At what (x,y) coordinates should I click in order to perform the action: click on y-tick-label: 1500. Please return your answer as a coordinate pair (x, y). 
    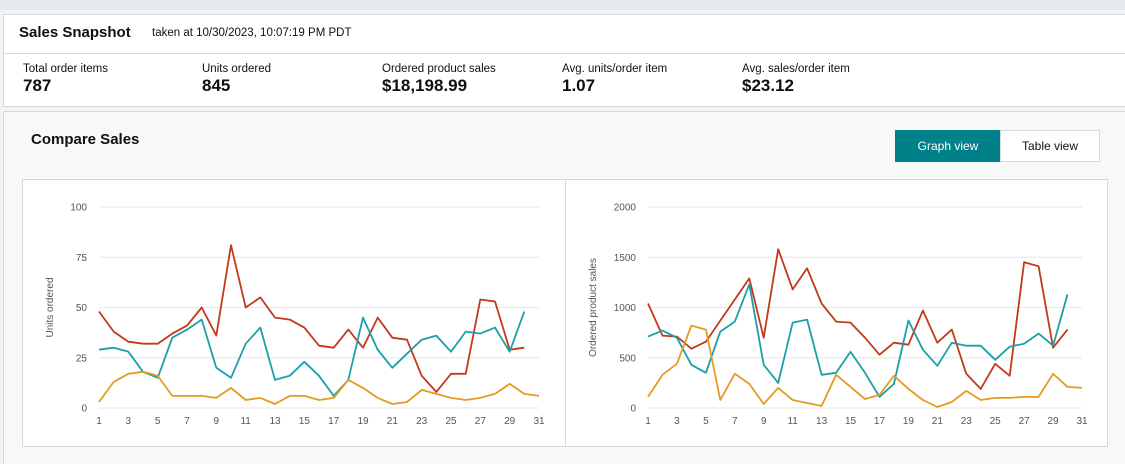
    Looking at the image, I should click on (625, 258).